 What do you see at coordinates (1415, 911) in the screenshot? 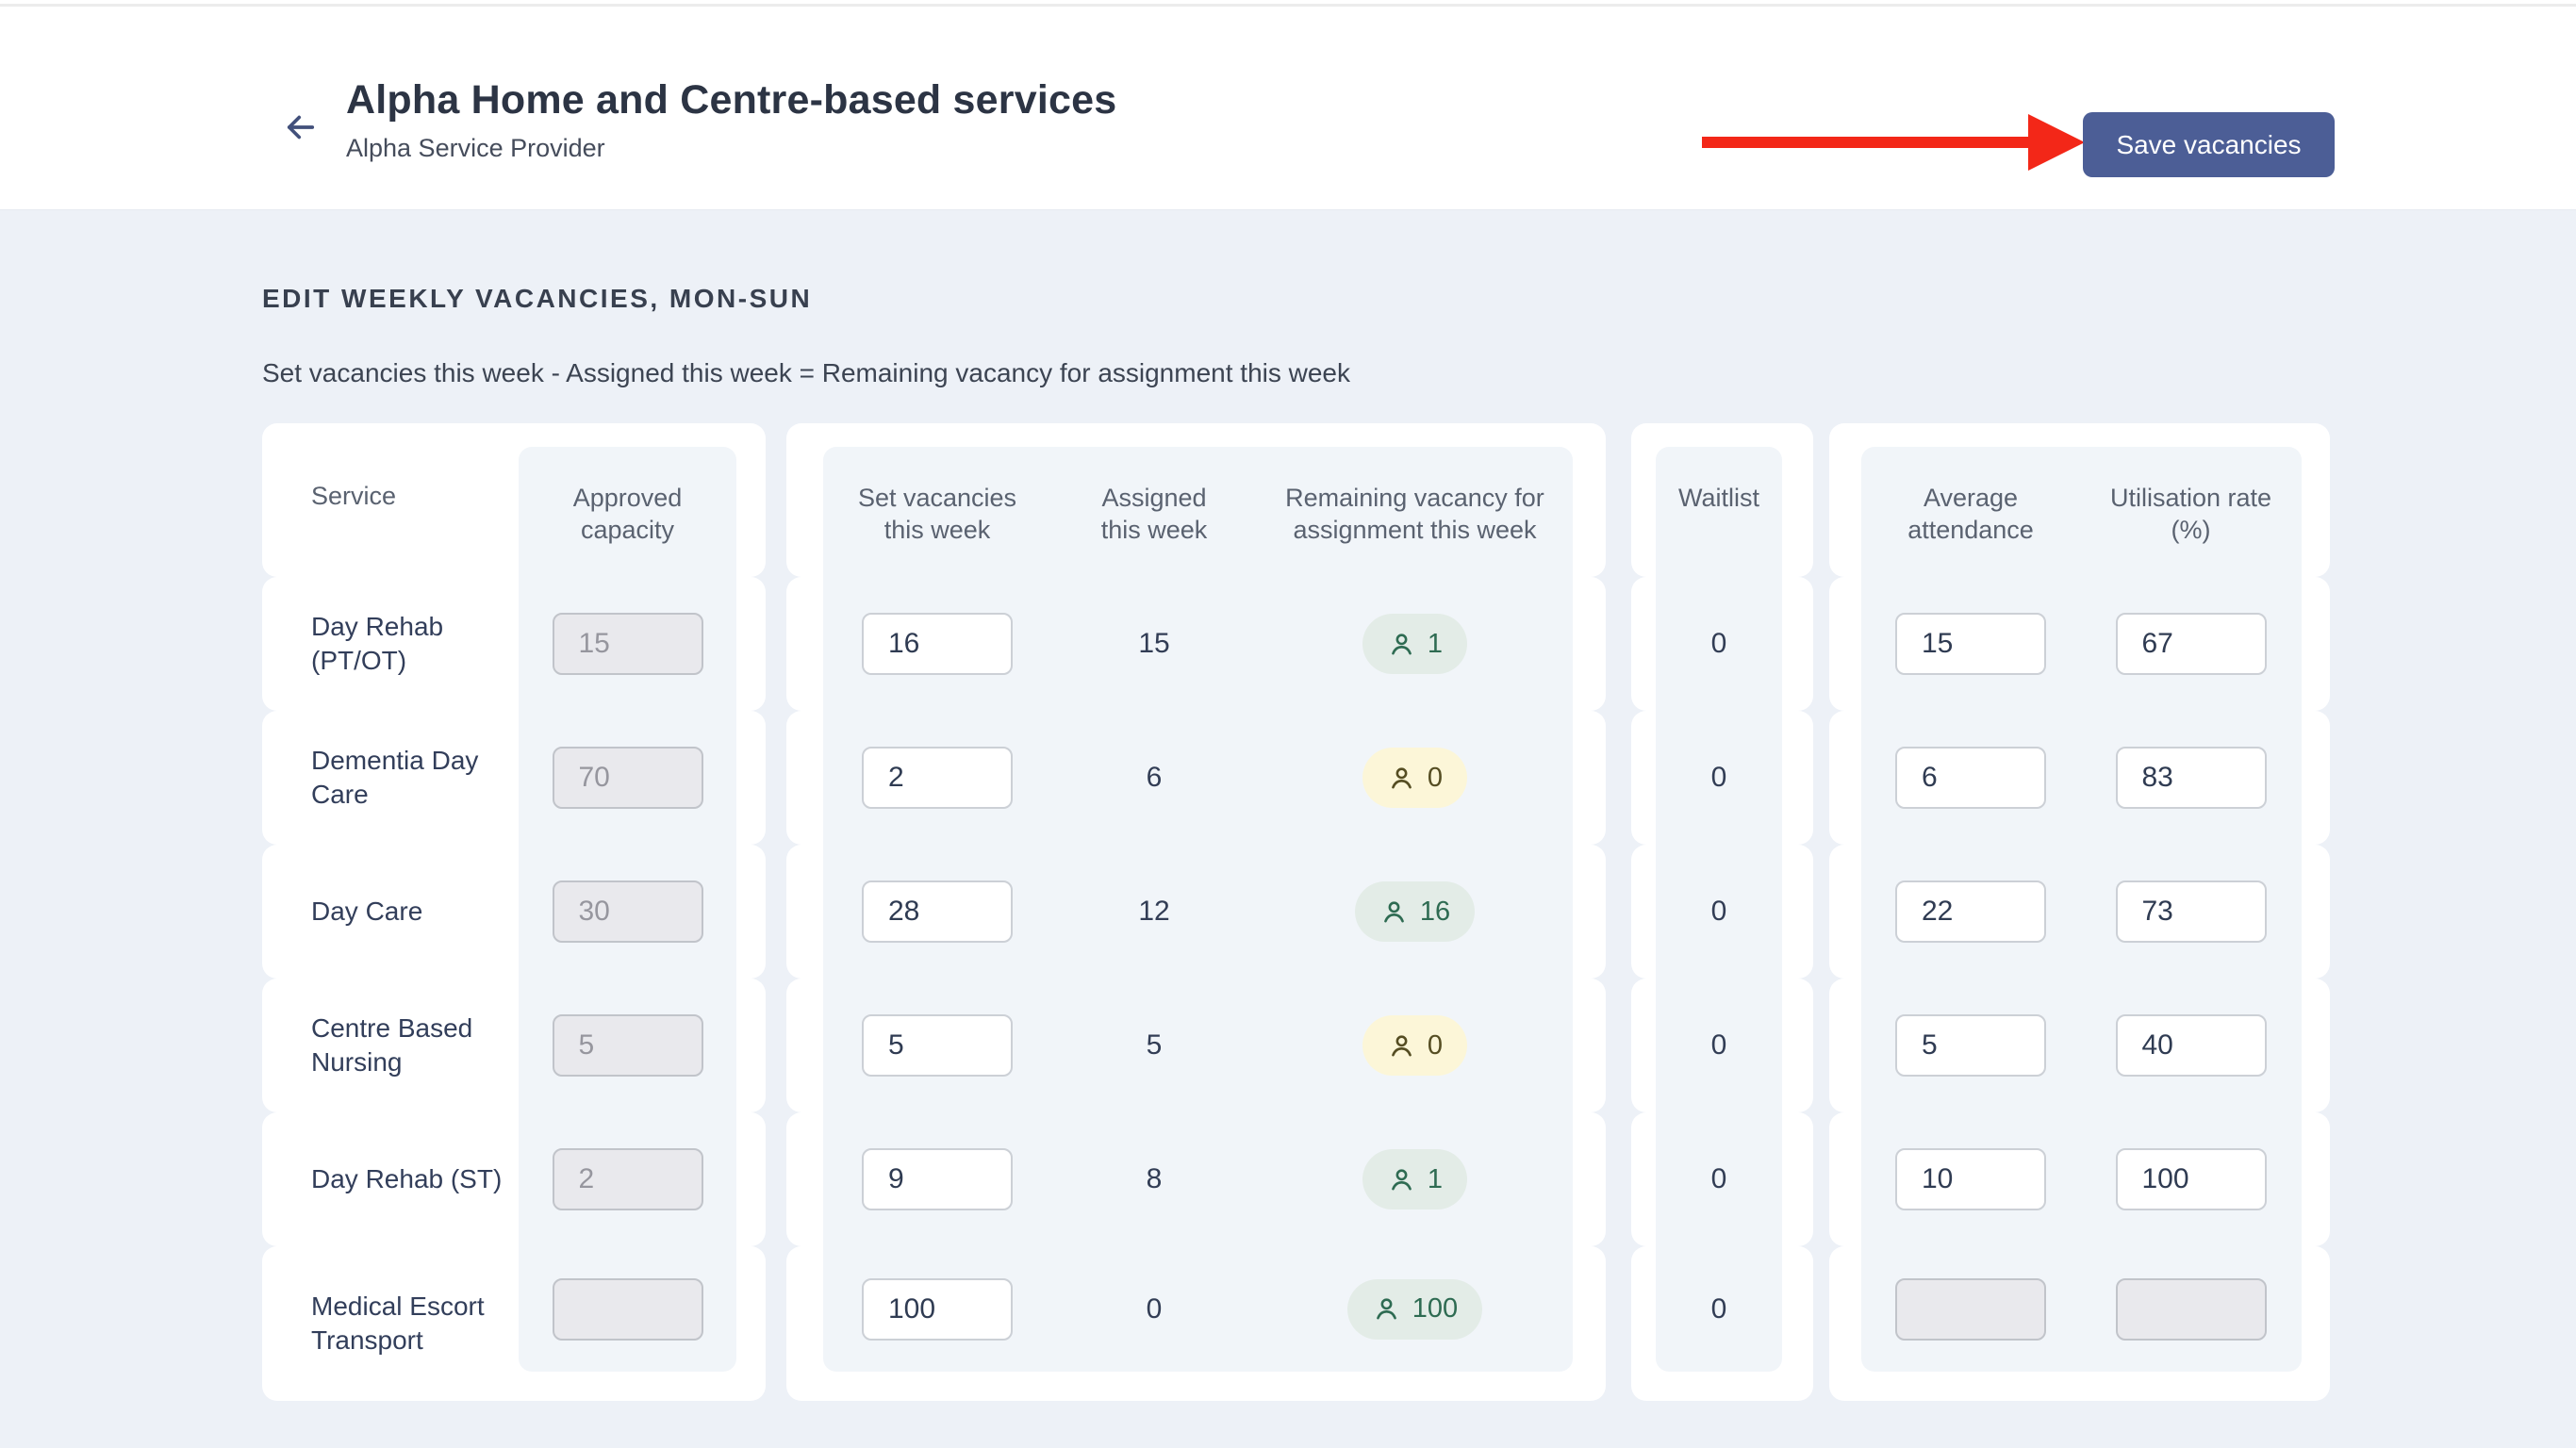
I see `remaining-vacancy-badge: 16` at bounding box center [1415, 911].